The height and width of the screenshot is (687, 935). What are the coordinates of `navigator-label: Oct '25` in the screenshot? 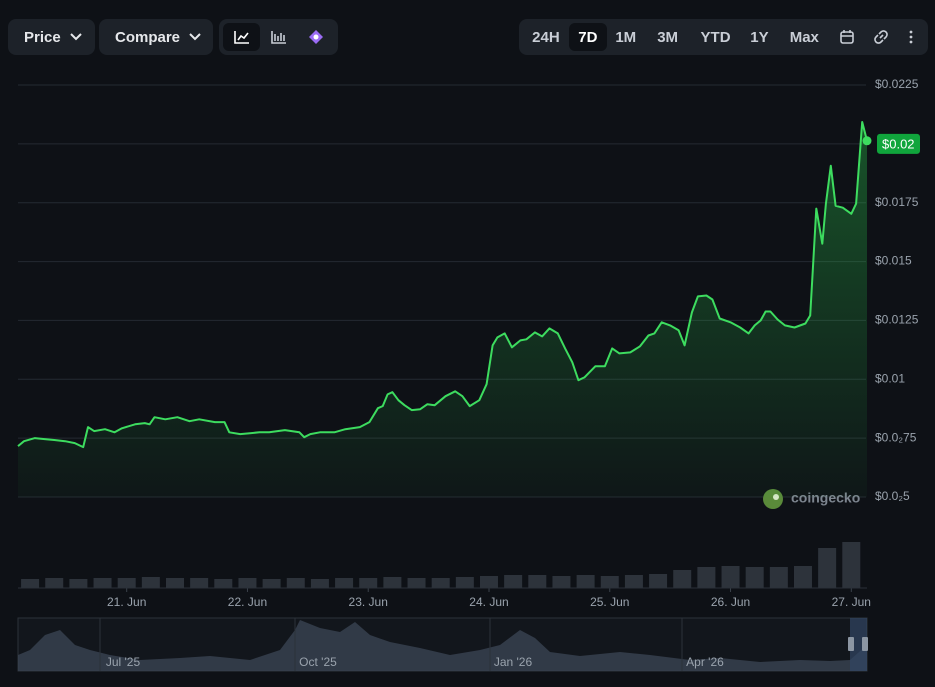 It's located at (318, 662).